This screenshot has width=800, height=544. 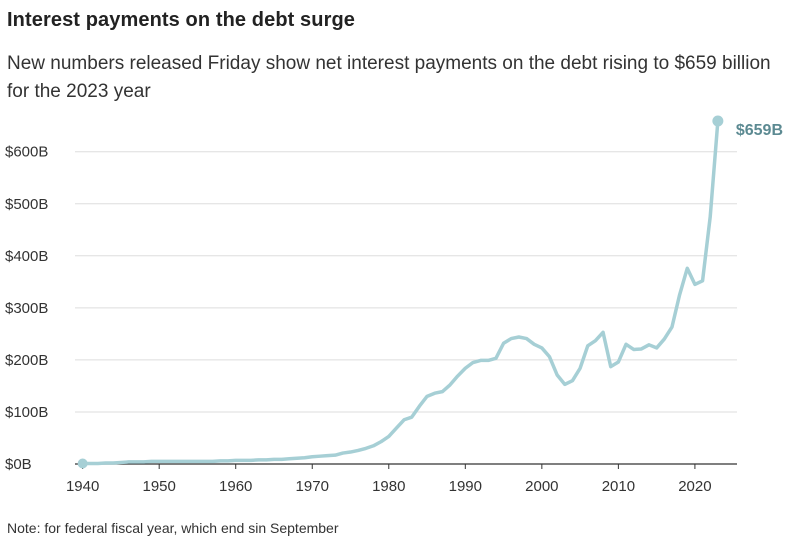 What do you see at coordinates (18, 464) in the screenshot?
I see `y-tick-label: $0B` at bounding box center [18, 464].